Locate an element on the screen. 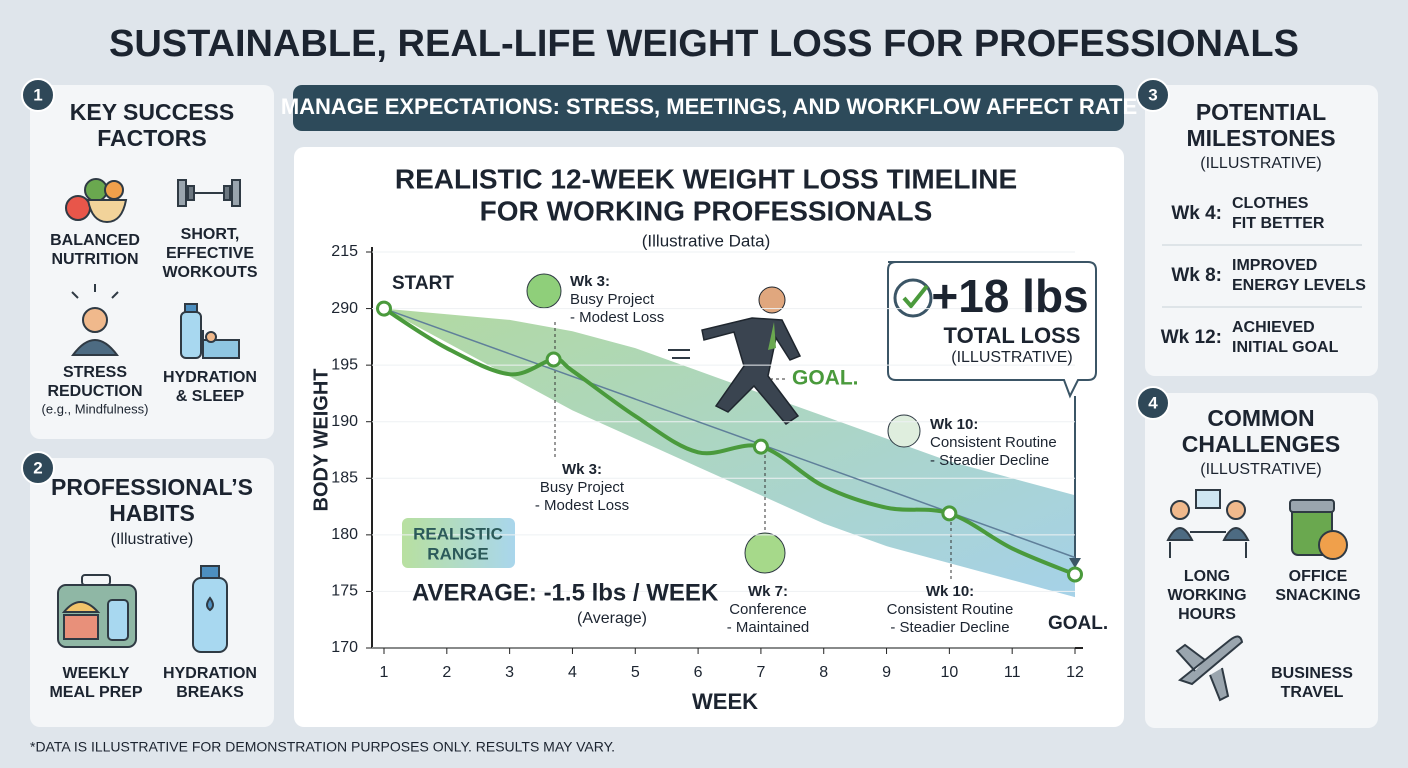 This screenshot has height=768, width=1408. badge-number: 1 is located at coordinates (37, 94).